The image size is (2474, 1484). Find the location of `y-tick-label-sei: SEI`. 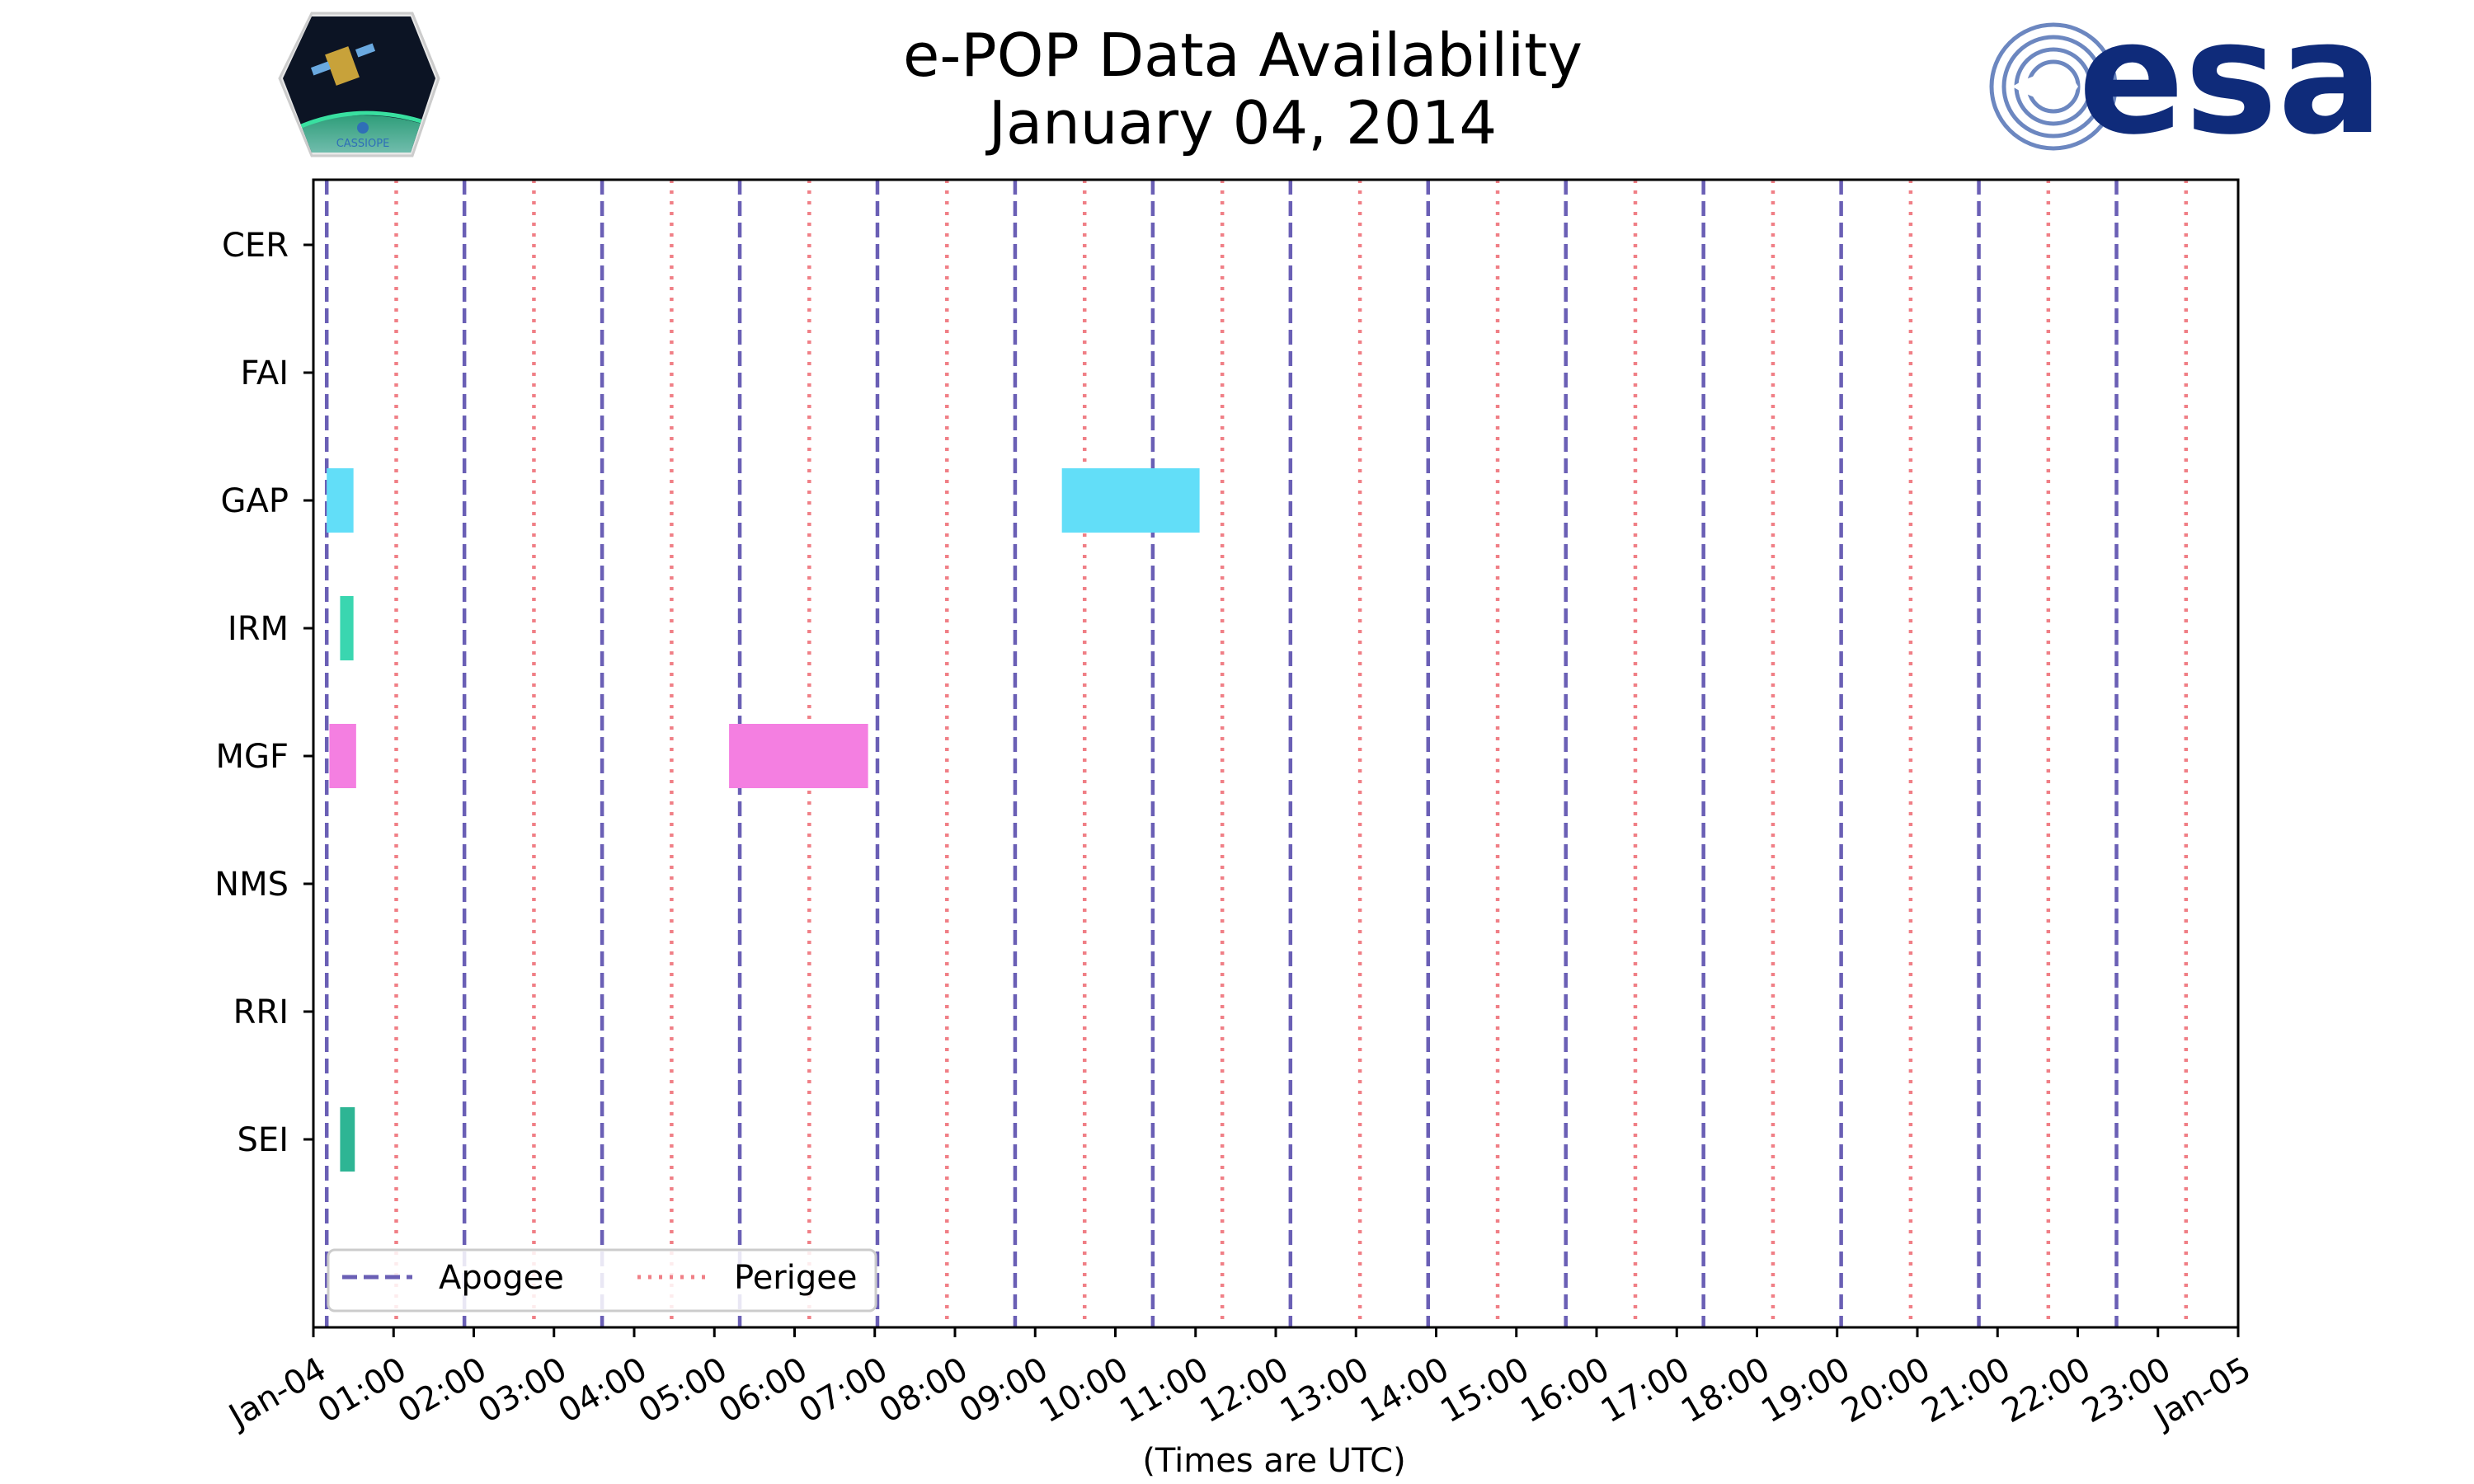

y-tick-label-sei: SEI is located at coordinates (263, 1140).